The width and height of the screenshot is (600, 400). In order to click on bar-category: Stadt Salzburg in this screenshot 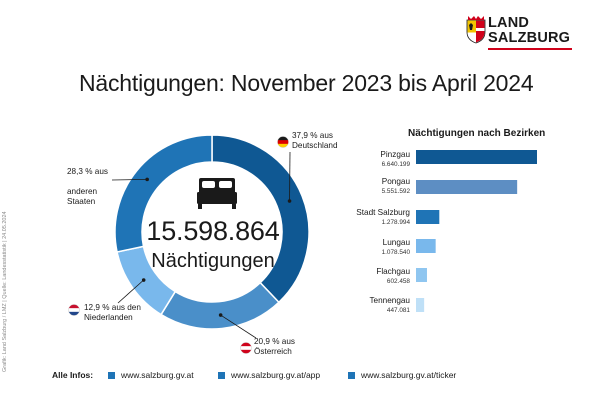, I will do `click(383, 212)`.